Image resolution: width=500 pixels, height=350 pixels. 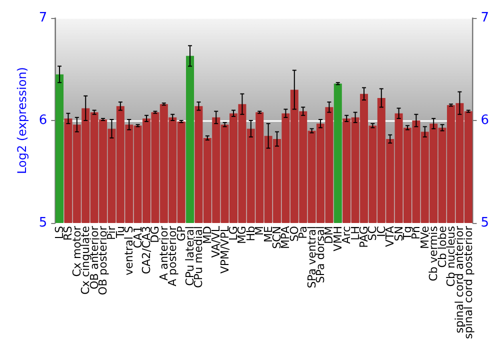 What do you see at coordinates (485, 120) in the screenshot?
I see `y2-tick-label: 6` at bounding box center [485, 120].